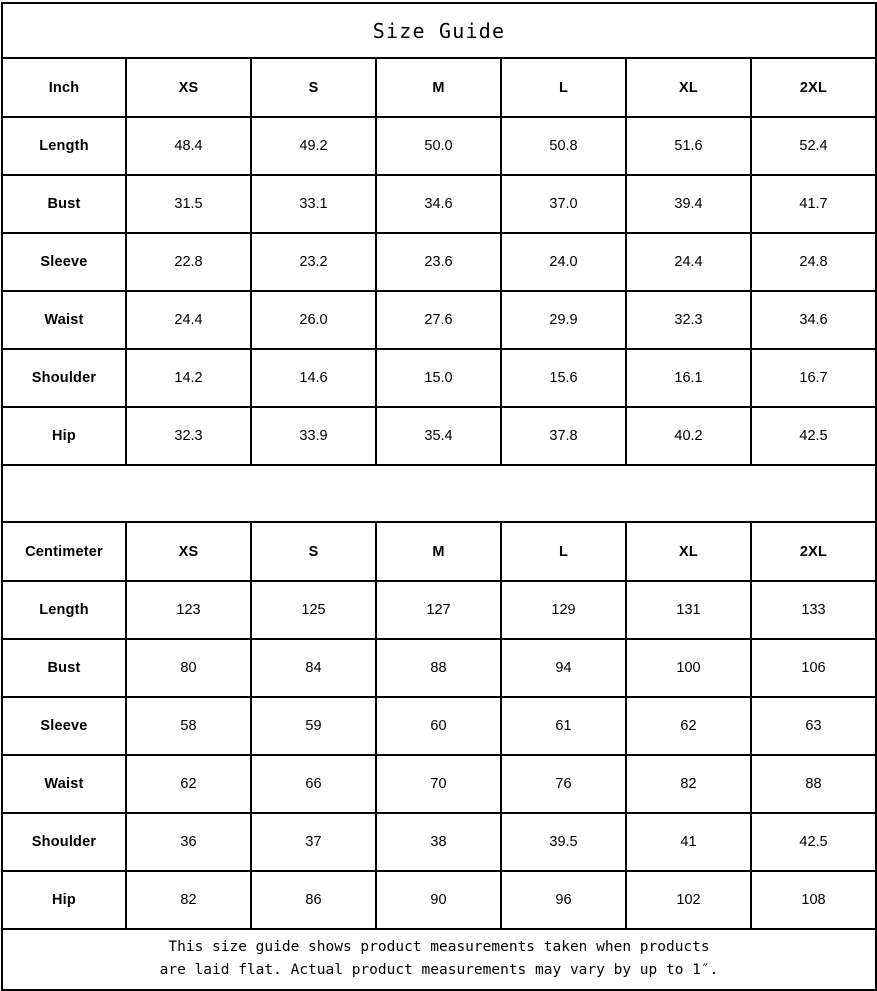 This screenshot has height=991, width=877. What do you see at coordinates (313, 784) in the screenshot?
I see `measurement-value: 66` at bounding box center [313, 784].